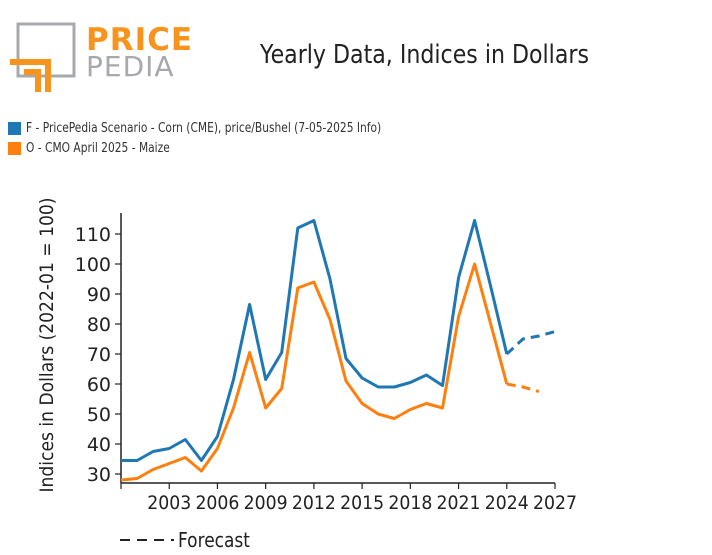  What do you see at coordinates (424, 55) in the screenshot?
I see `chart-title: Yearly Data, Indices in Dollars` at bounding box center [424, 55].